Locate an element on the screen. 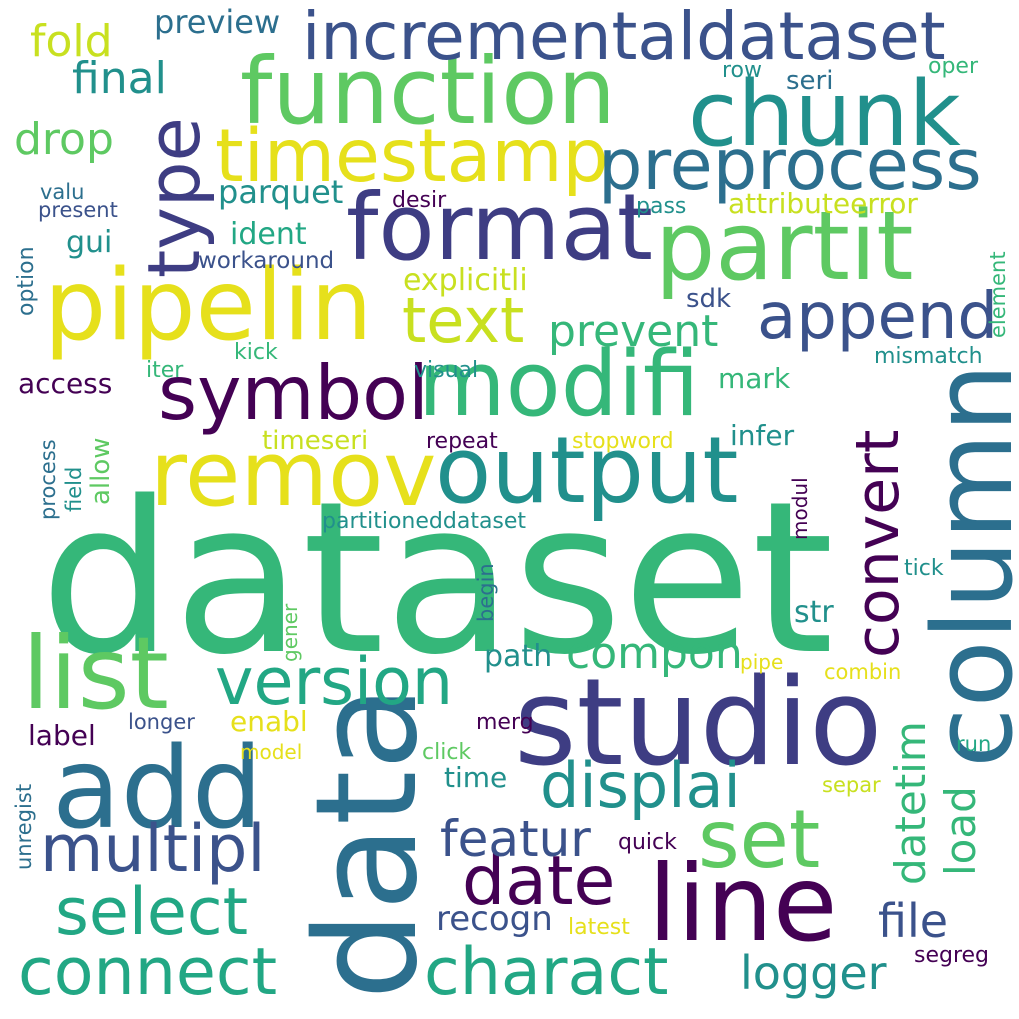 This screenshot has height=1019, width=1019. word-list: list is located at coordinates (95, 673).